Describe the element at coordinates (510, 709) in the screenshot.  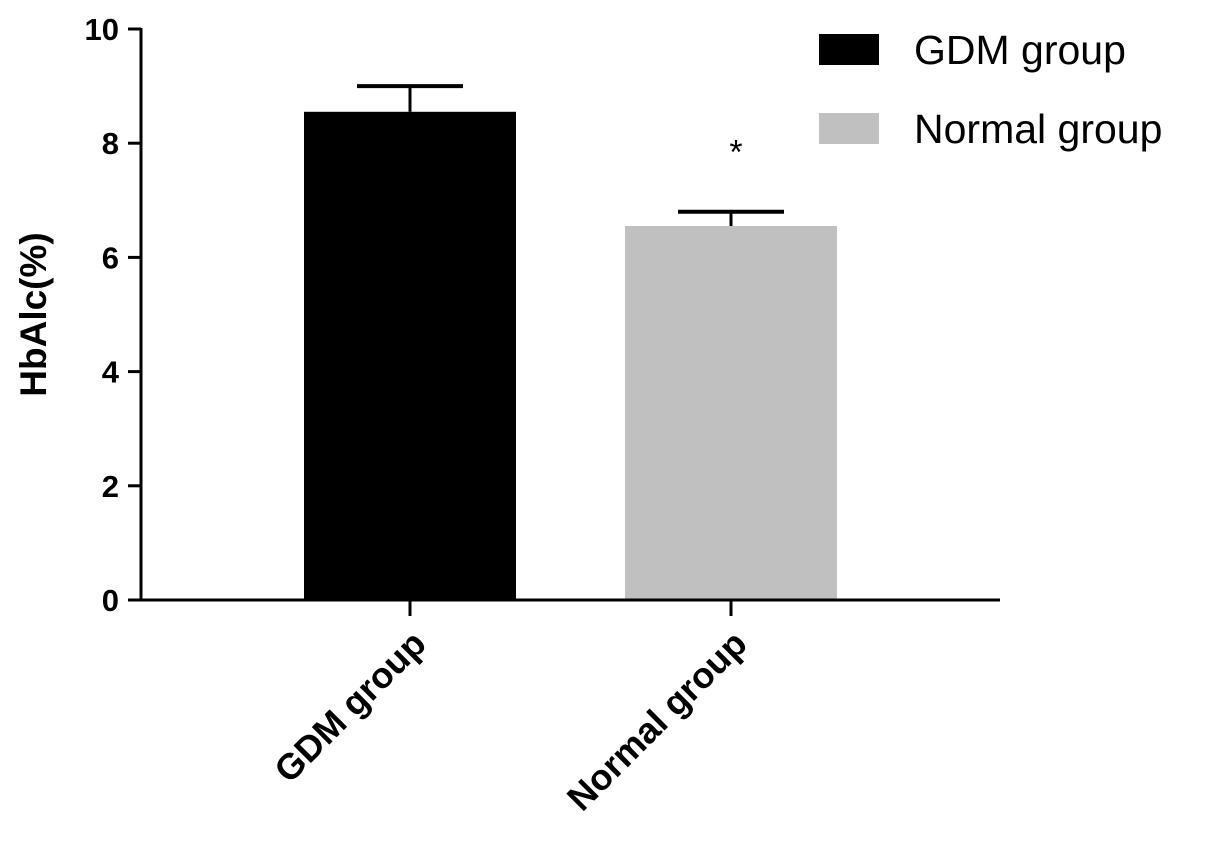
I see `x-categories-group: GDM group Normal group` at that location.